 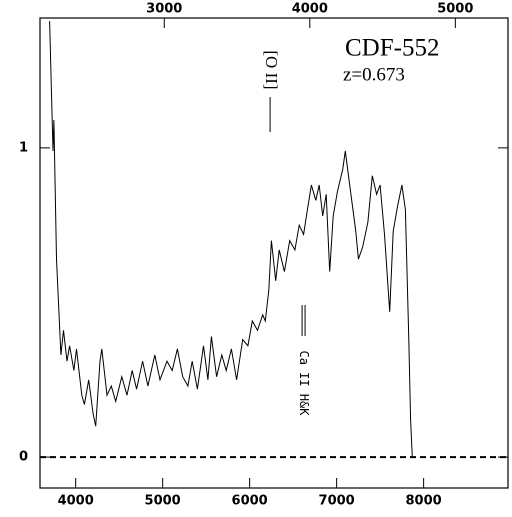 I want to click on x-tick-label: 5000, so click(x=163, y=501).